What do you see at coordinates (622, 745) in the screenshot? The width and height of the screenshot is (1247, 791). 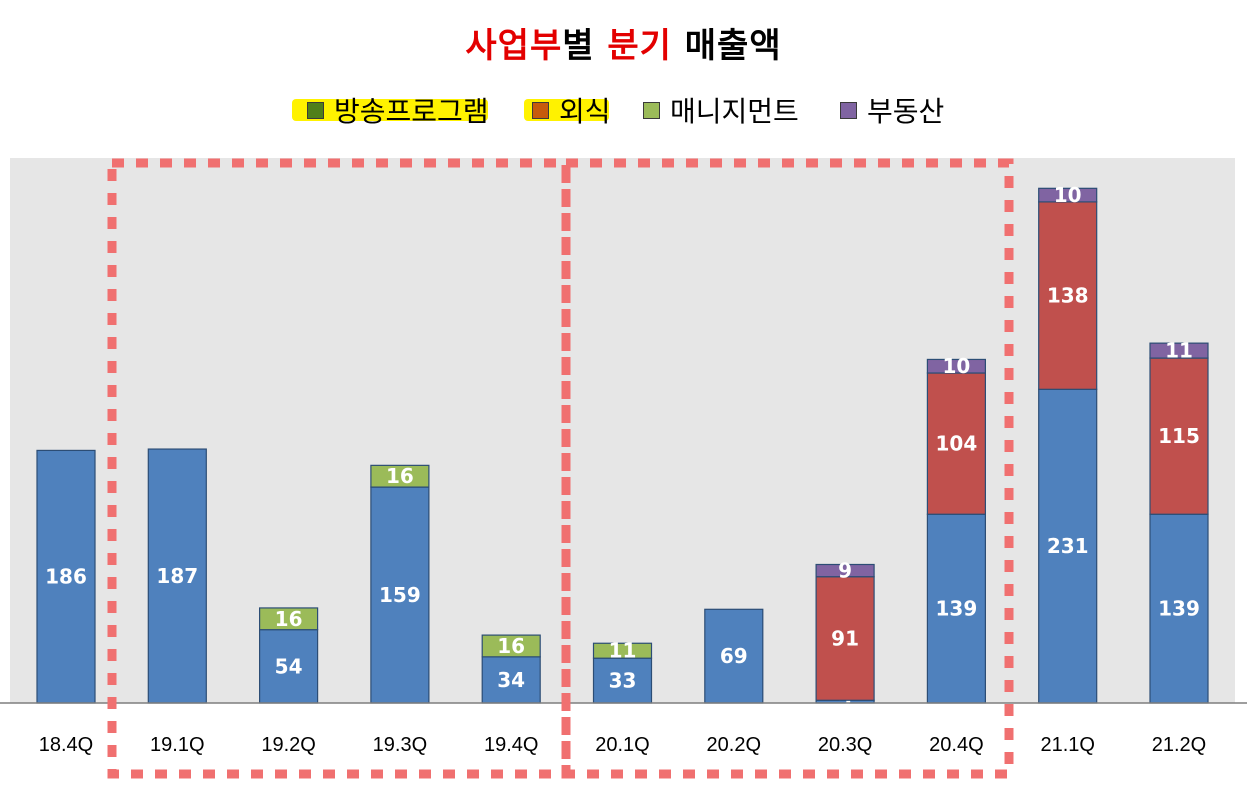 I see `x-tick-label-20.1Q: 20.1Q` at bounding box center [622, 745].